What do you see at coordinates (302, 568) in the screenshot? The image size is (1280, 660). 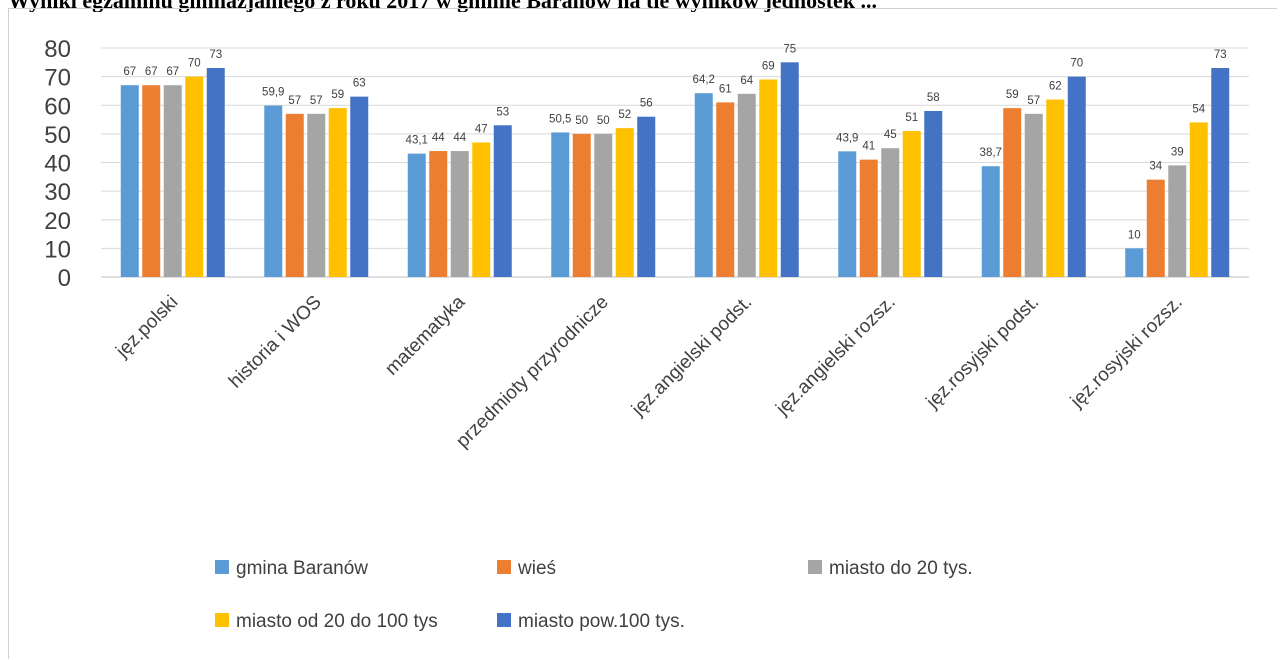 I see `legend-label: gmina Baranów` at bounding box center [302, 568].